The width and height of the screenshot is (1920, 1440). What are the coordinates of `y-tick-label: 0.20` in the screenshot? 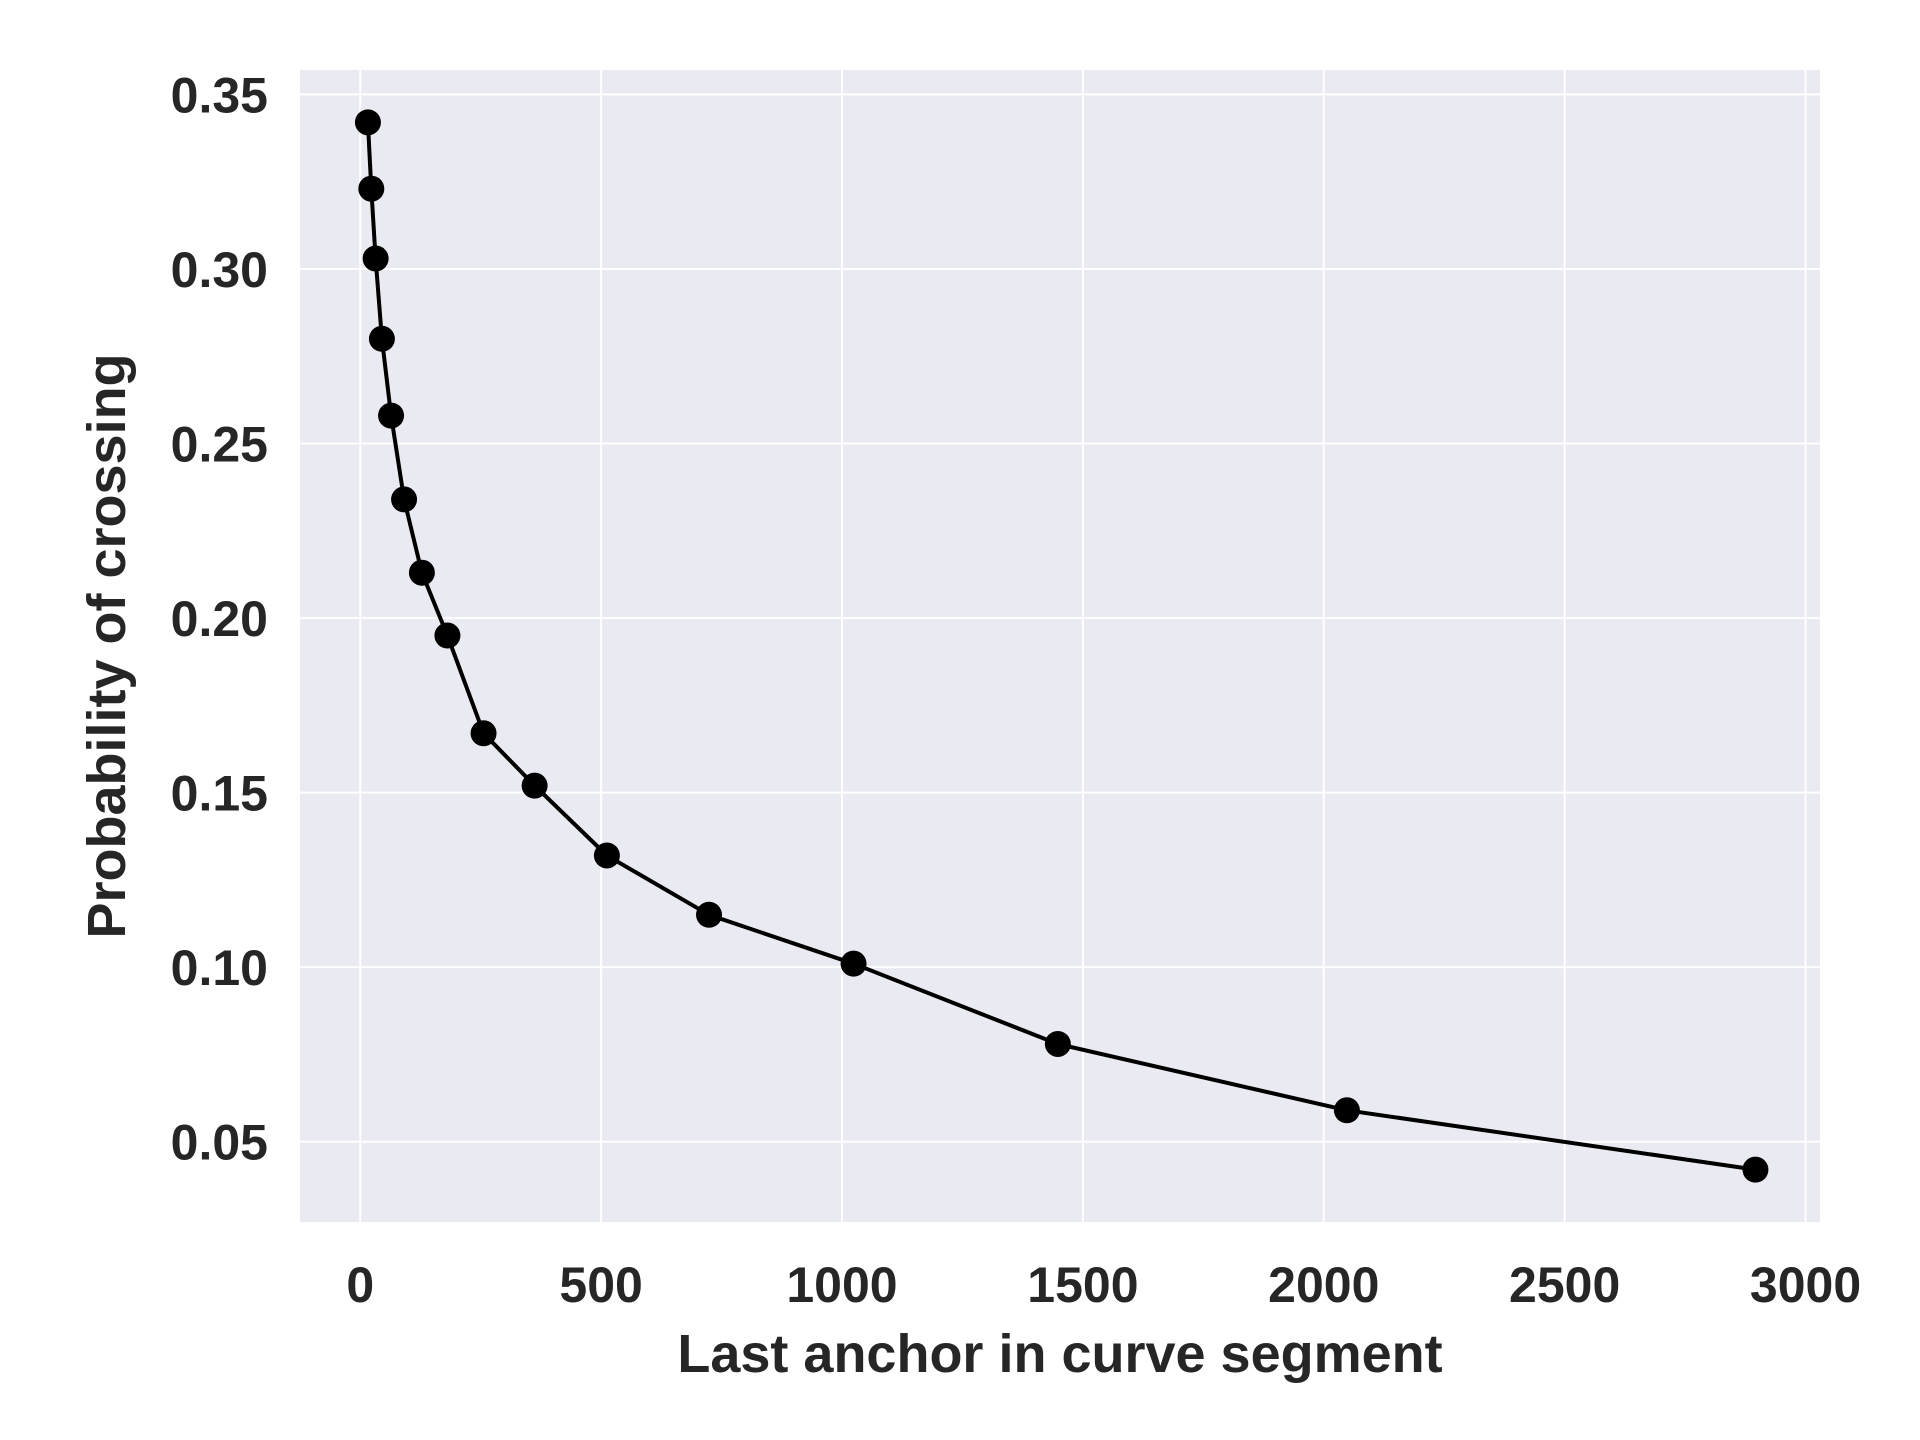 It's located at (219, 619).